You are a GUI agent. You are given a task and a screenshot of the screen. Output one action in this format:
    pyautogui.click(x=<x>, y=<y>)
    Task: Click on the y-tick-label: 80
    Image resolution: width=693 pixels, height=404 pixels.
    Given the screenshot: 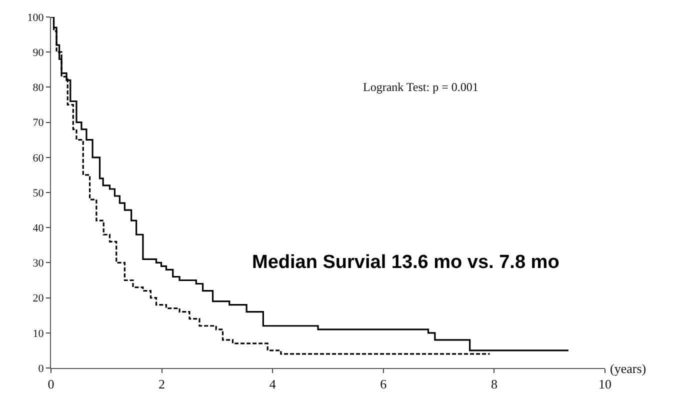 What is the action you would take?
    pyautogui.click(x=38, y=88)
    